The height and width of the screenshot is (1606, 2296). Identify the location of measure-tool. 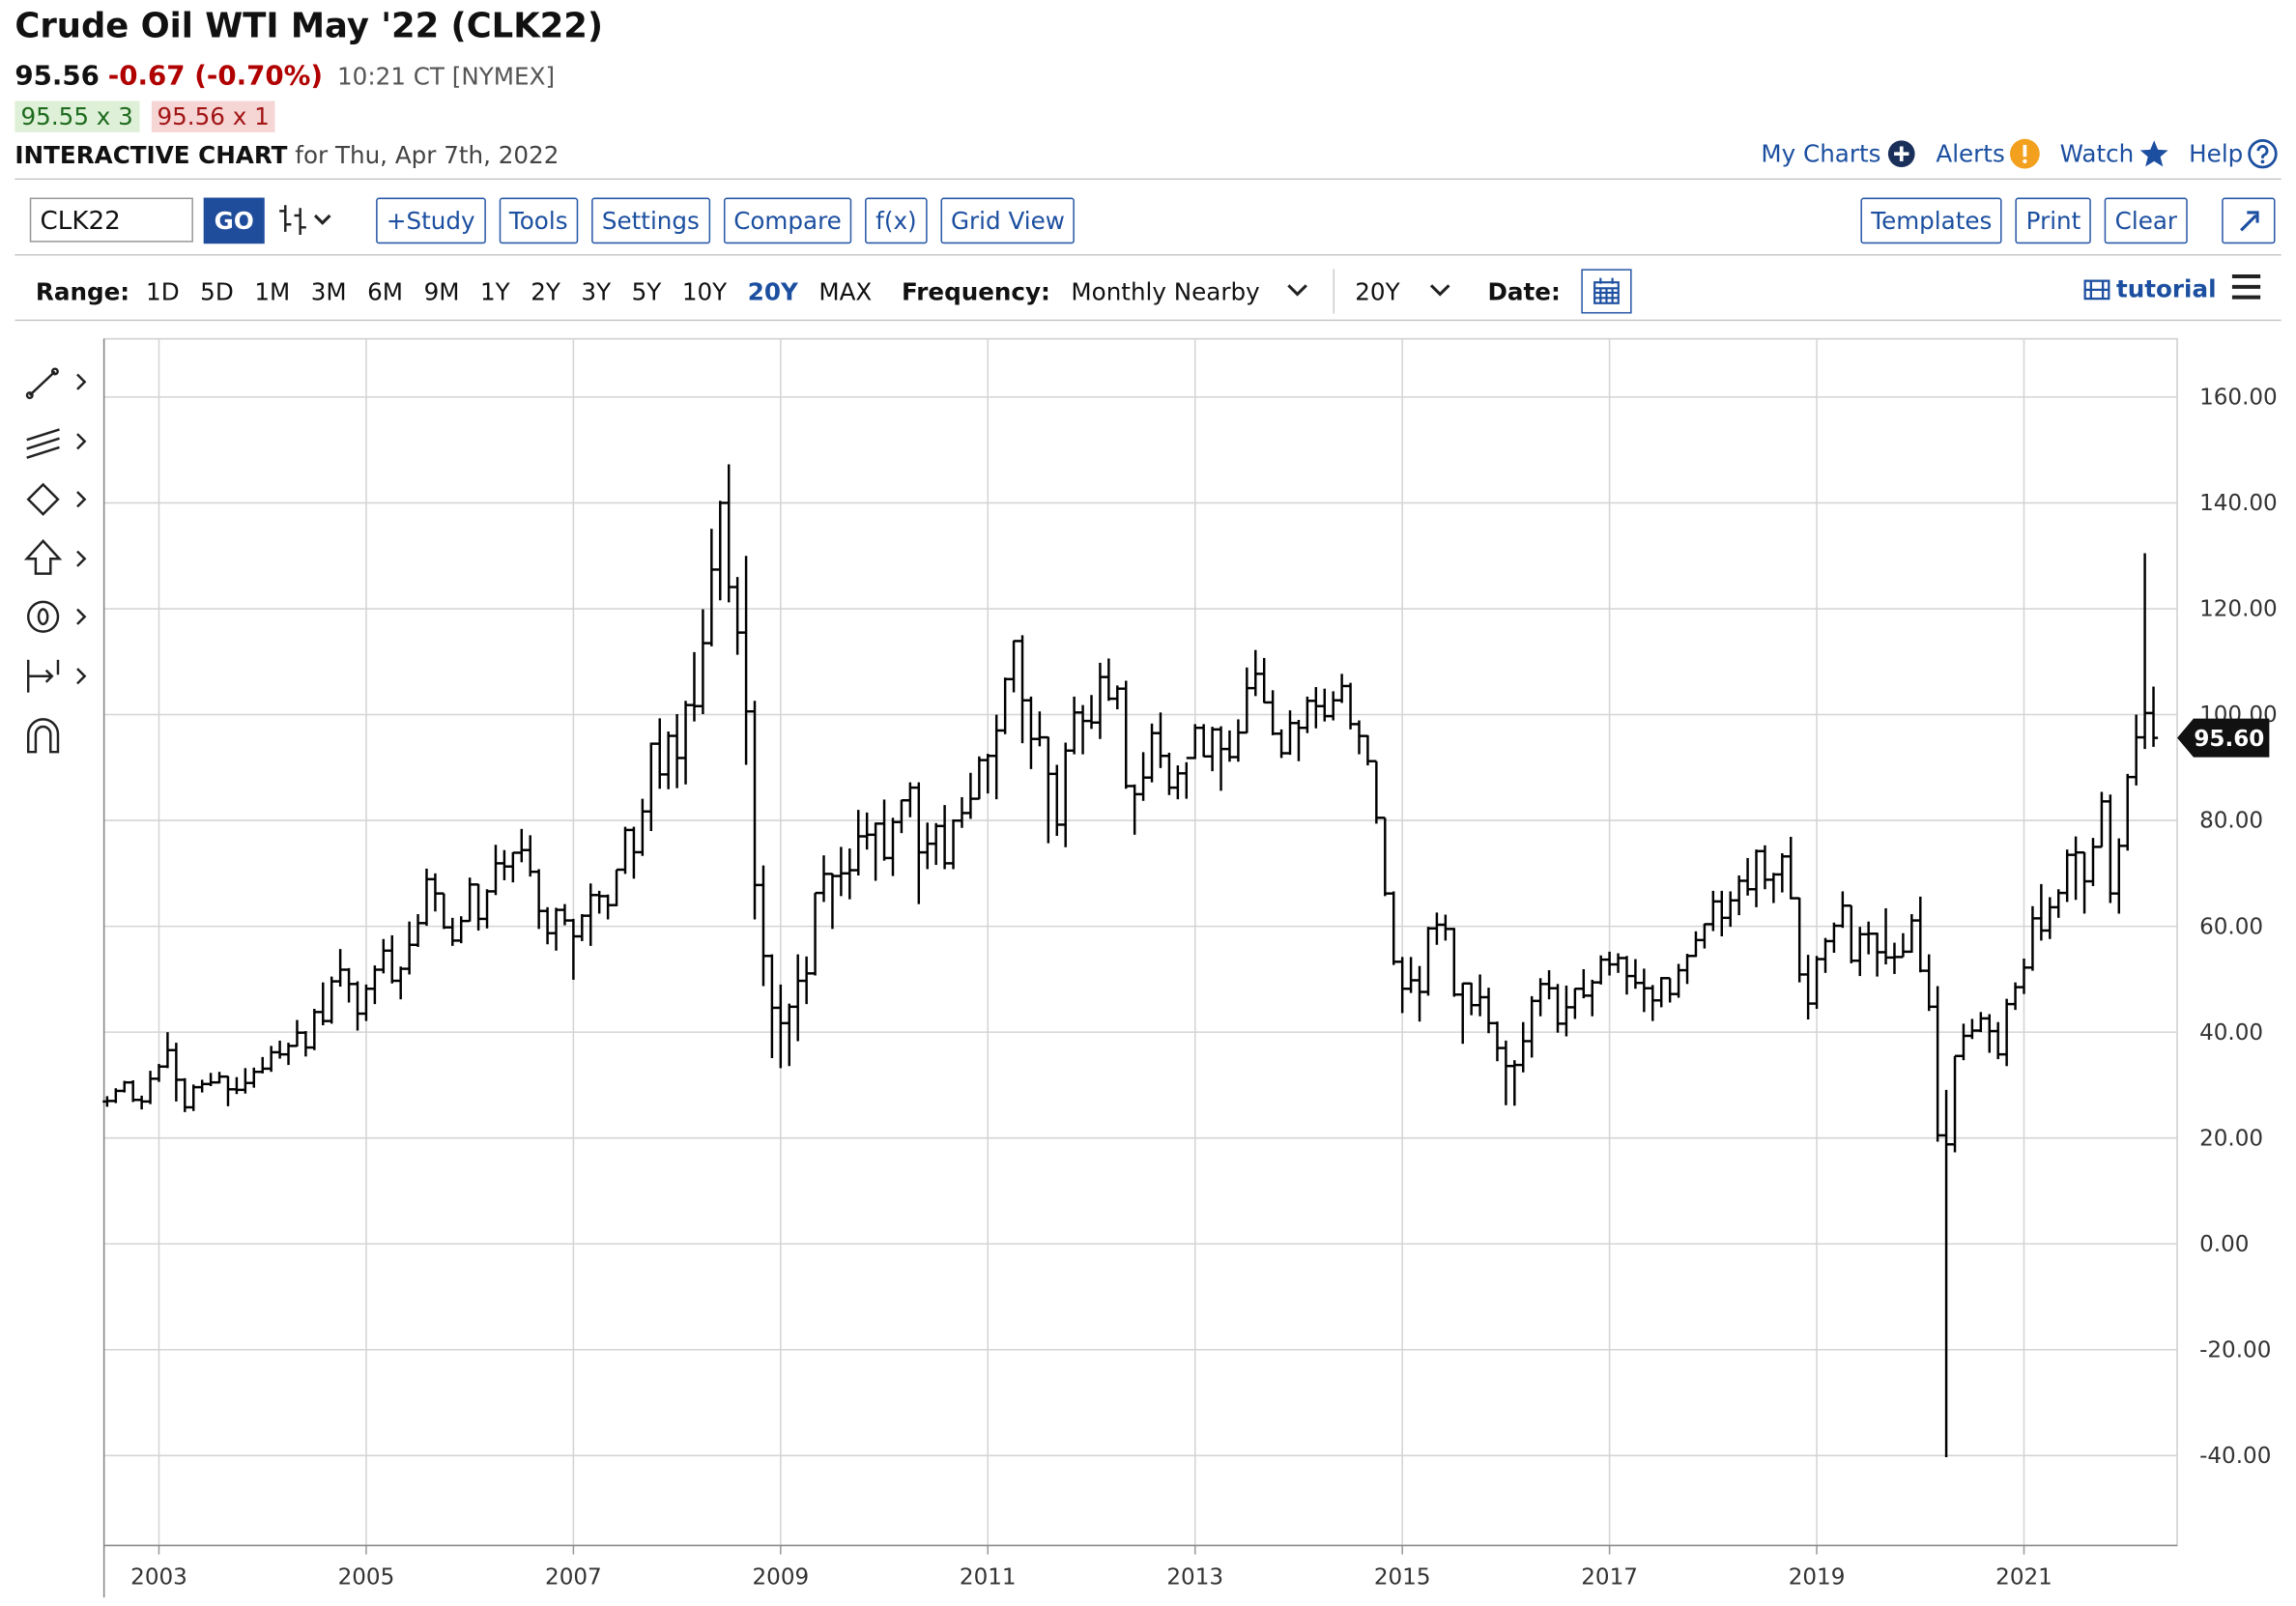
(56, 676).